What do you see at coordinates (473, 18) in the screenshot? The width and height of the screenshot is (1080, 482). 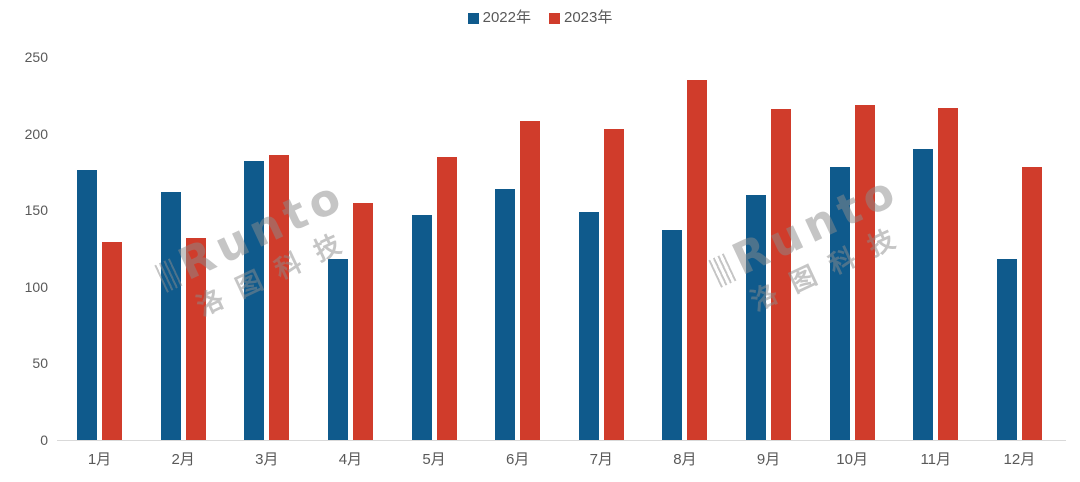 I see `legend-swatch-2022` at bounding box center [473, 18].